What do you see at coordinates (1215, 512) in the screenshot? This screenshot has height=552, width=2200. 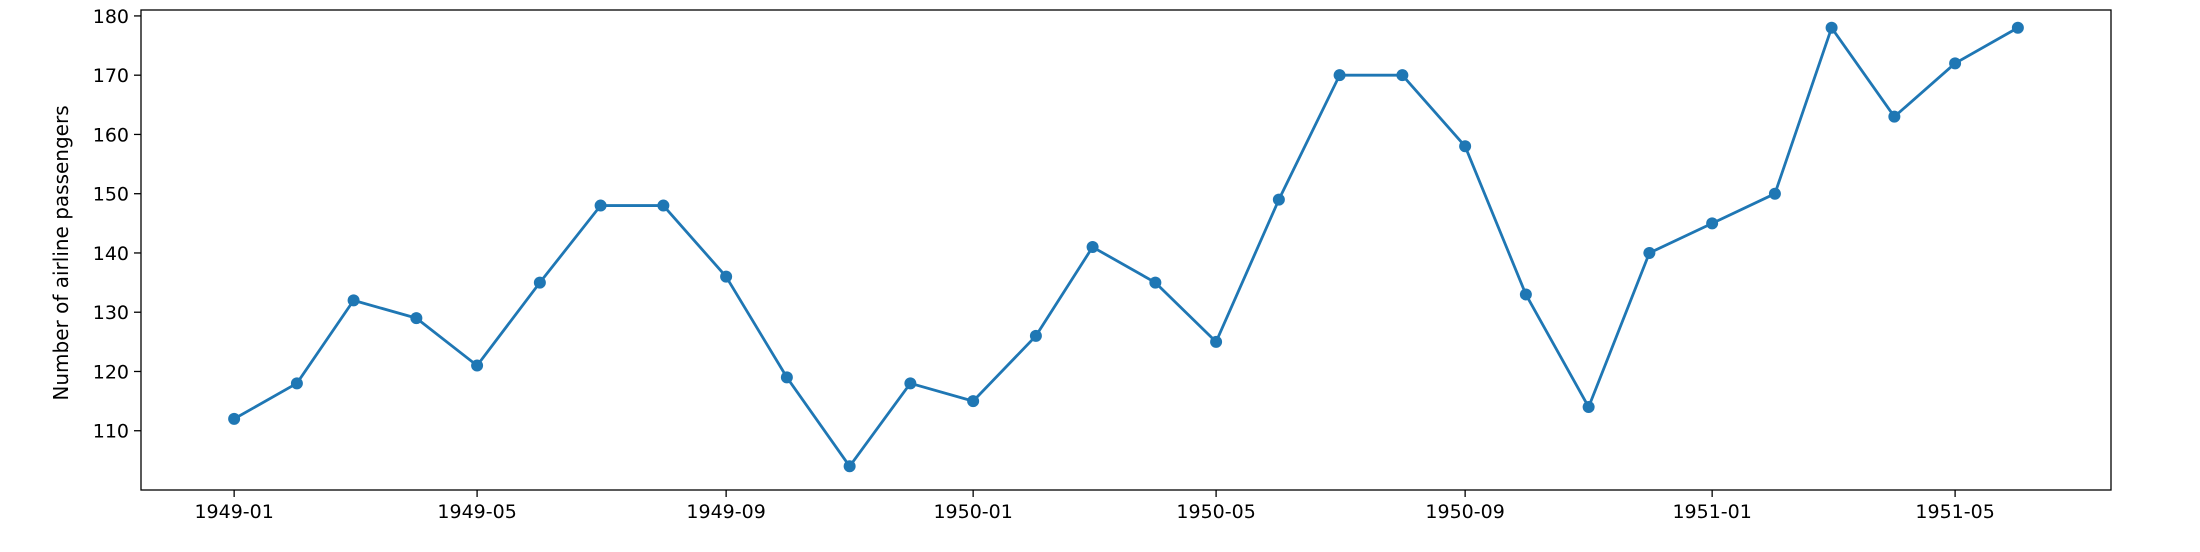 I see `x-tick-label: 1950-05` at bounding box center [1215, 512].